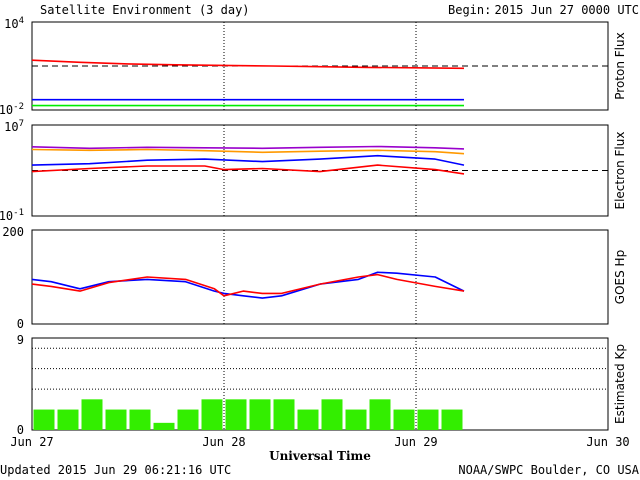  Describe the element at coordinates (548, 470) in the screenshot. I see `credit-text: NOAA/SWPC Boulder, CO USA` at that location.